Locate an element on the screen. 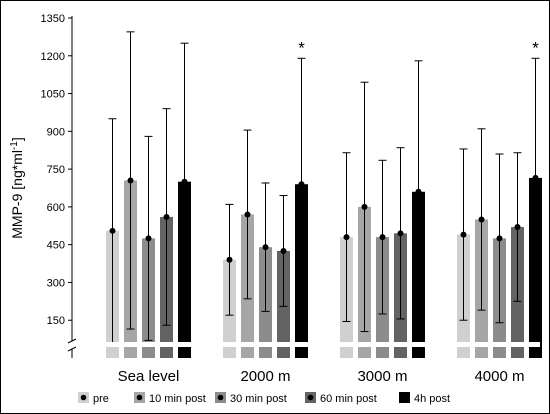  legend-label: pre is located at coordinates (101, 399).